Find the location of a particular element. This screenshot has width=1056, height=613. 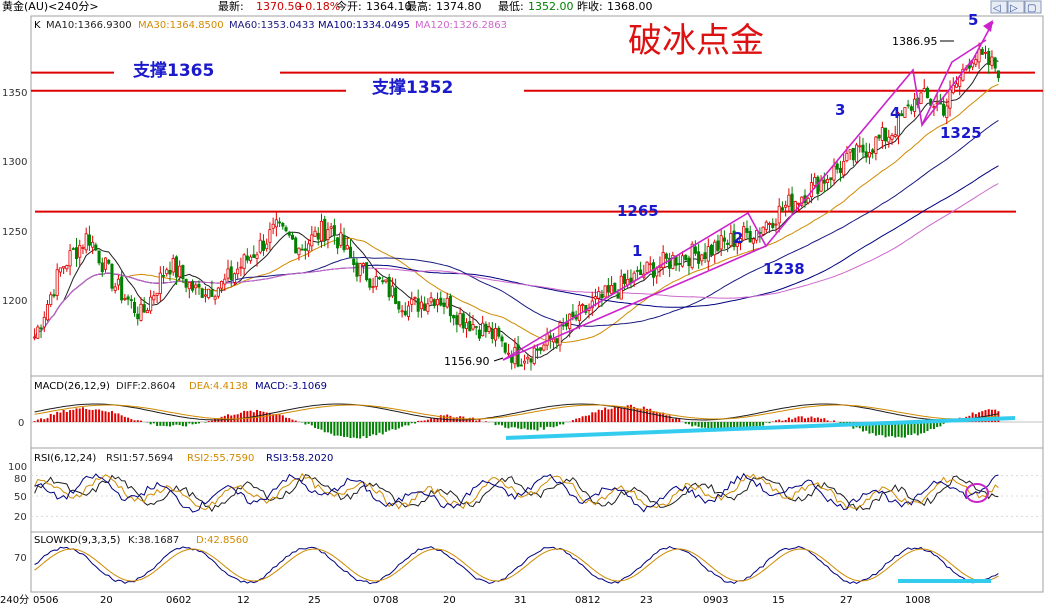

macd-legend-dea: DEA:4.4138 is located at coordinates (218, 386).